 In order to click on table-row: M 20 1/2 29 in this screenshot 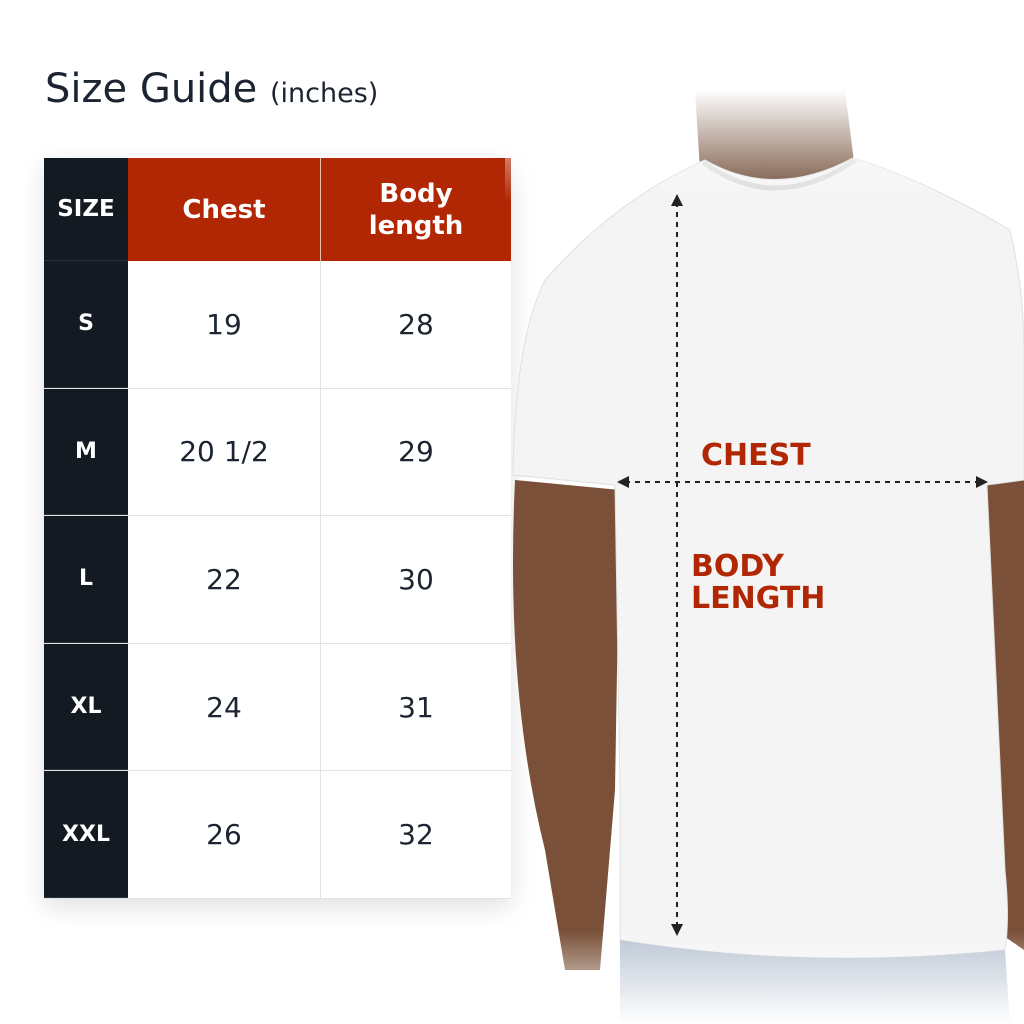, I will do `click(277, 452)`.